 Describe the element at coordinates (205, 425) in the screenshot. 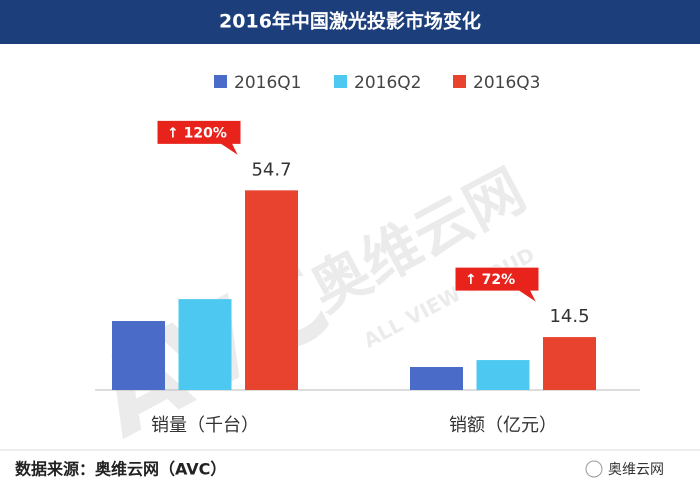

I see `x-tick-label: 销量（千台）` at that location.